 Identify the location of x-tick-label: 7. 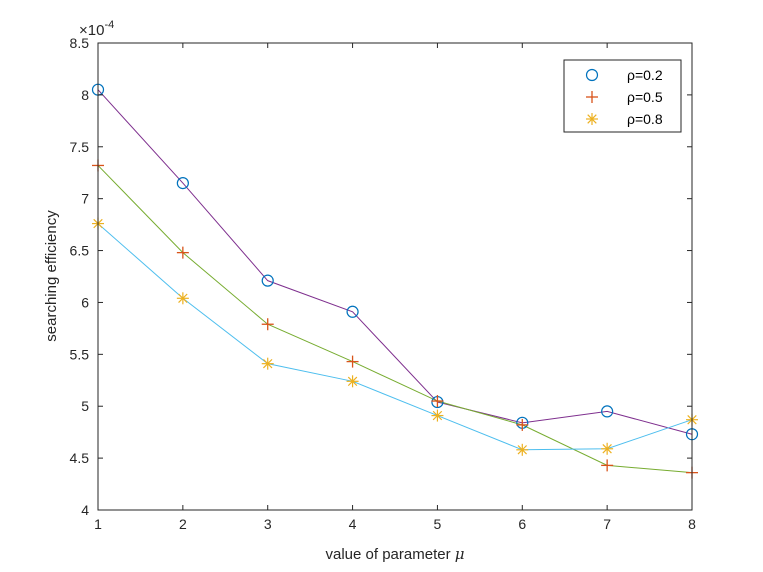
(607, 524).